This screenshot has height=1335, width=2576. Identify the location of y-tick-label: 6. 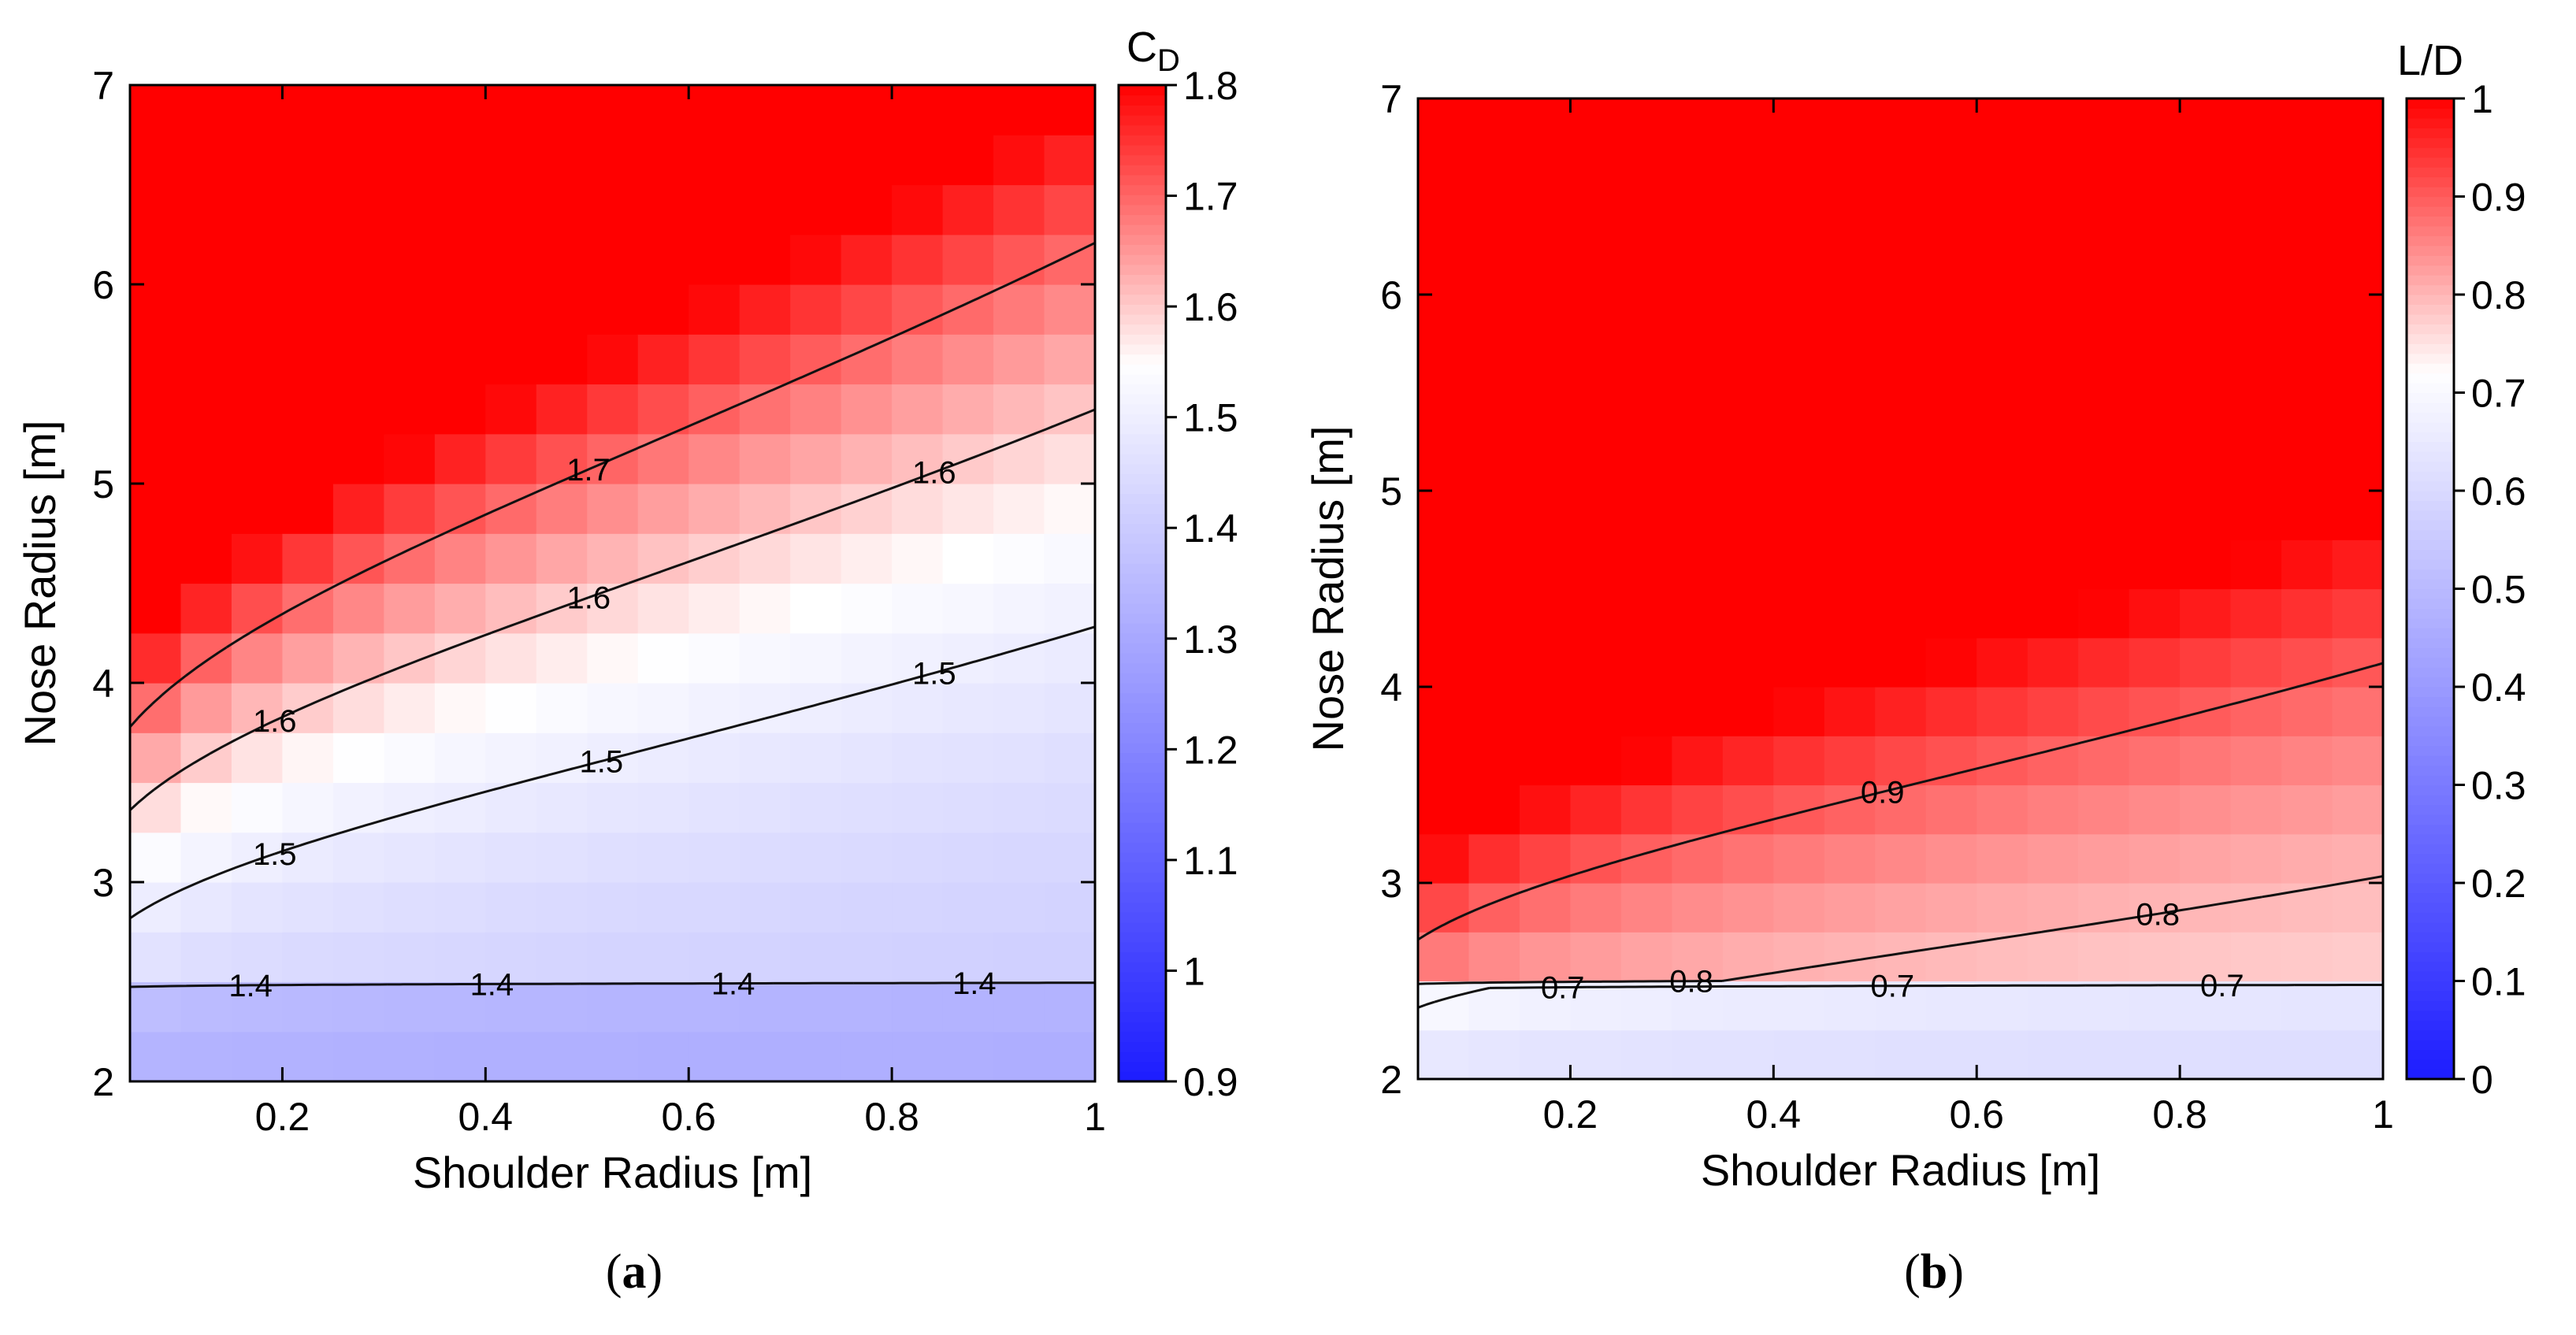
(103, 285).